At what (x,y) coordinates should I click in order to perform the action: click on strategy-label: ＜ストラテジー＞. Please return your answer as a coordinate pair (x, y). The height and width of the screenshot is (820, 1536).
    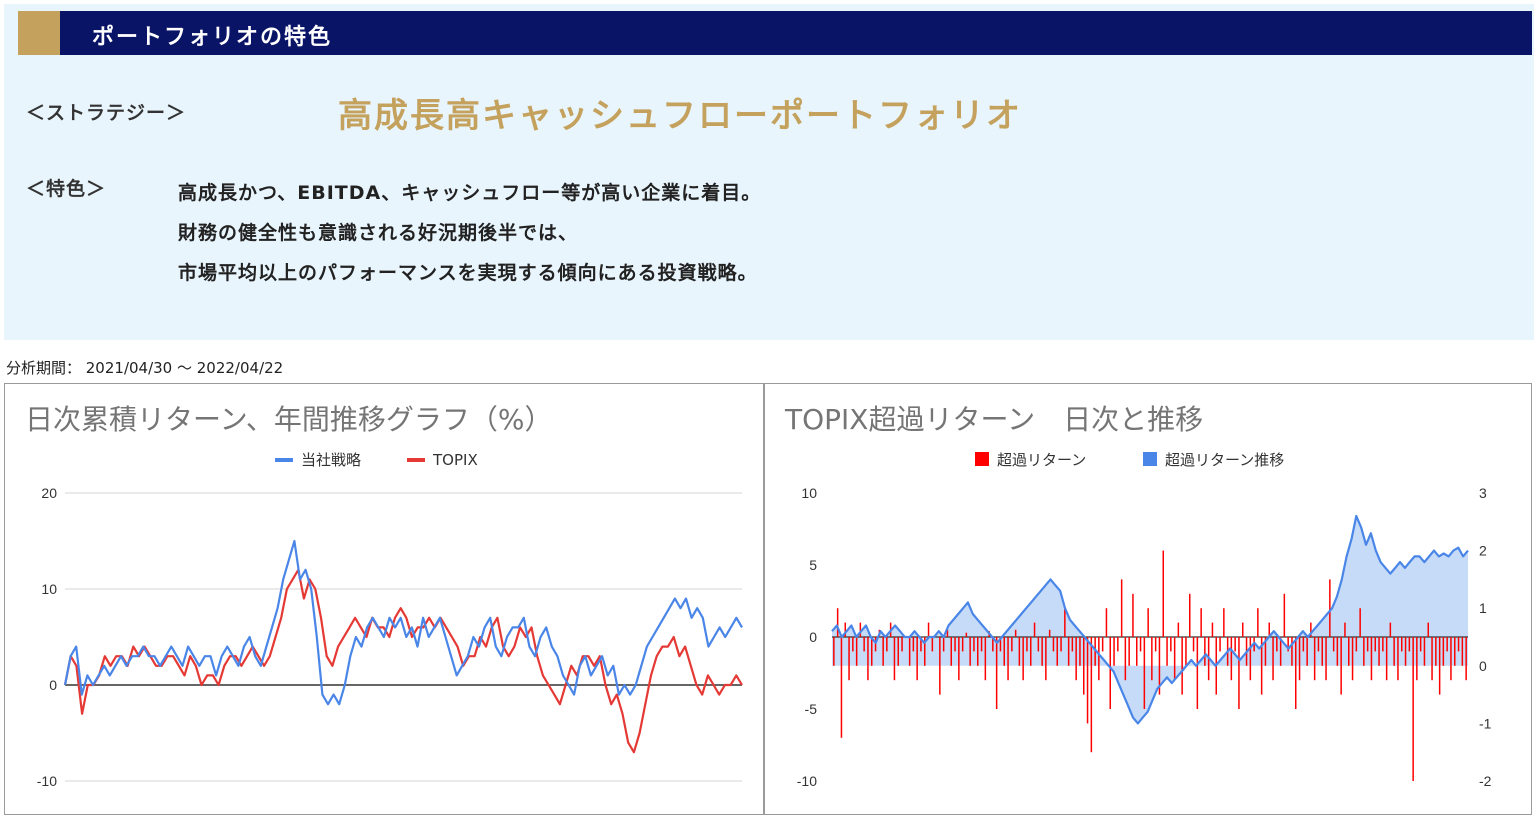
    Looking at the image, I should click on (106, 113).